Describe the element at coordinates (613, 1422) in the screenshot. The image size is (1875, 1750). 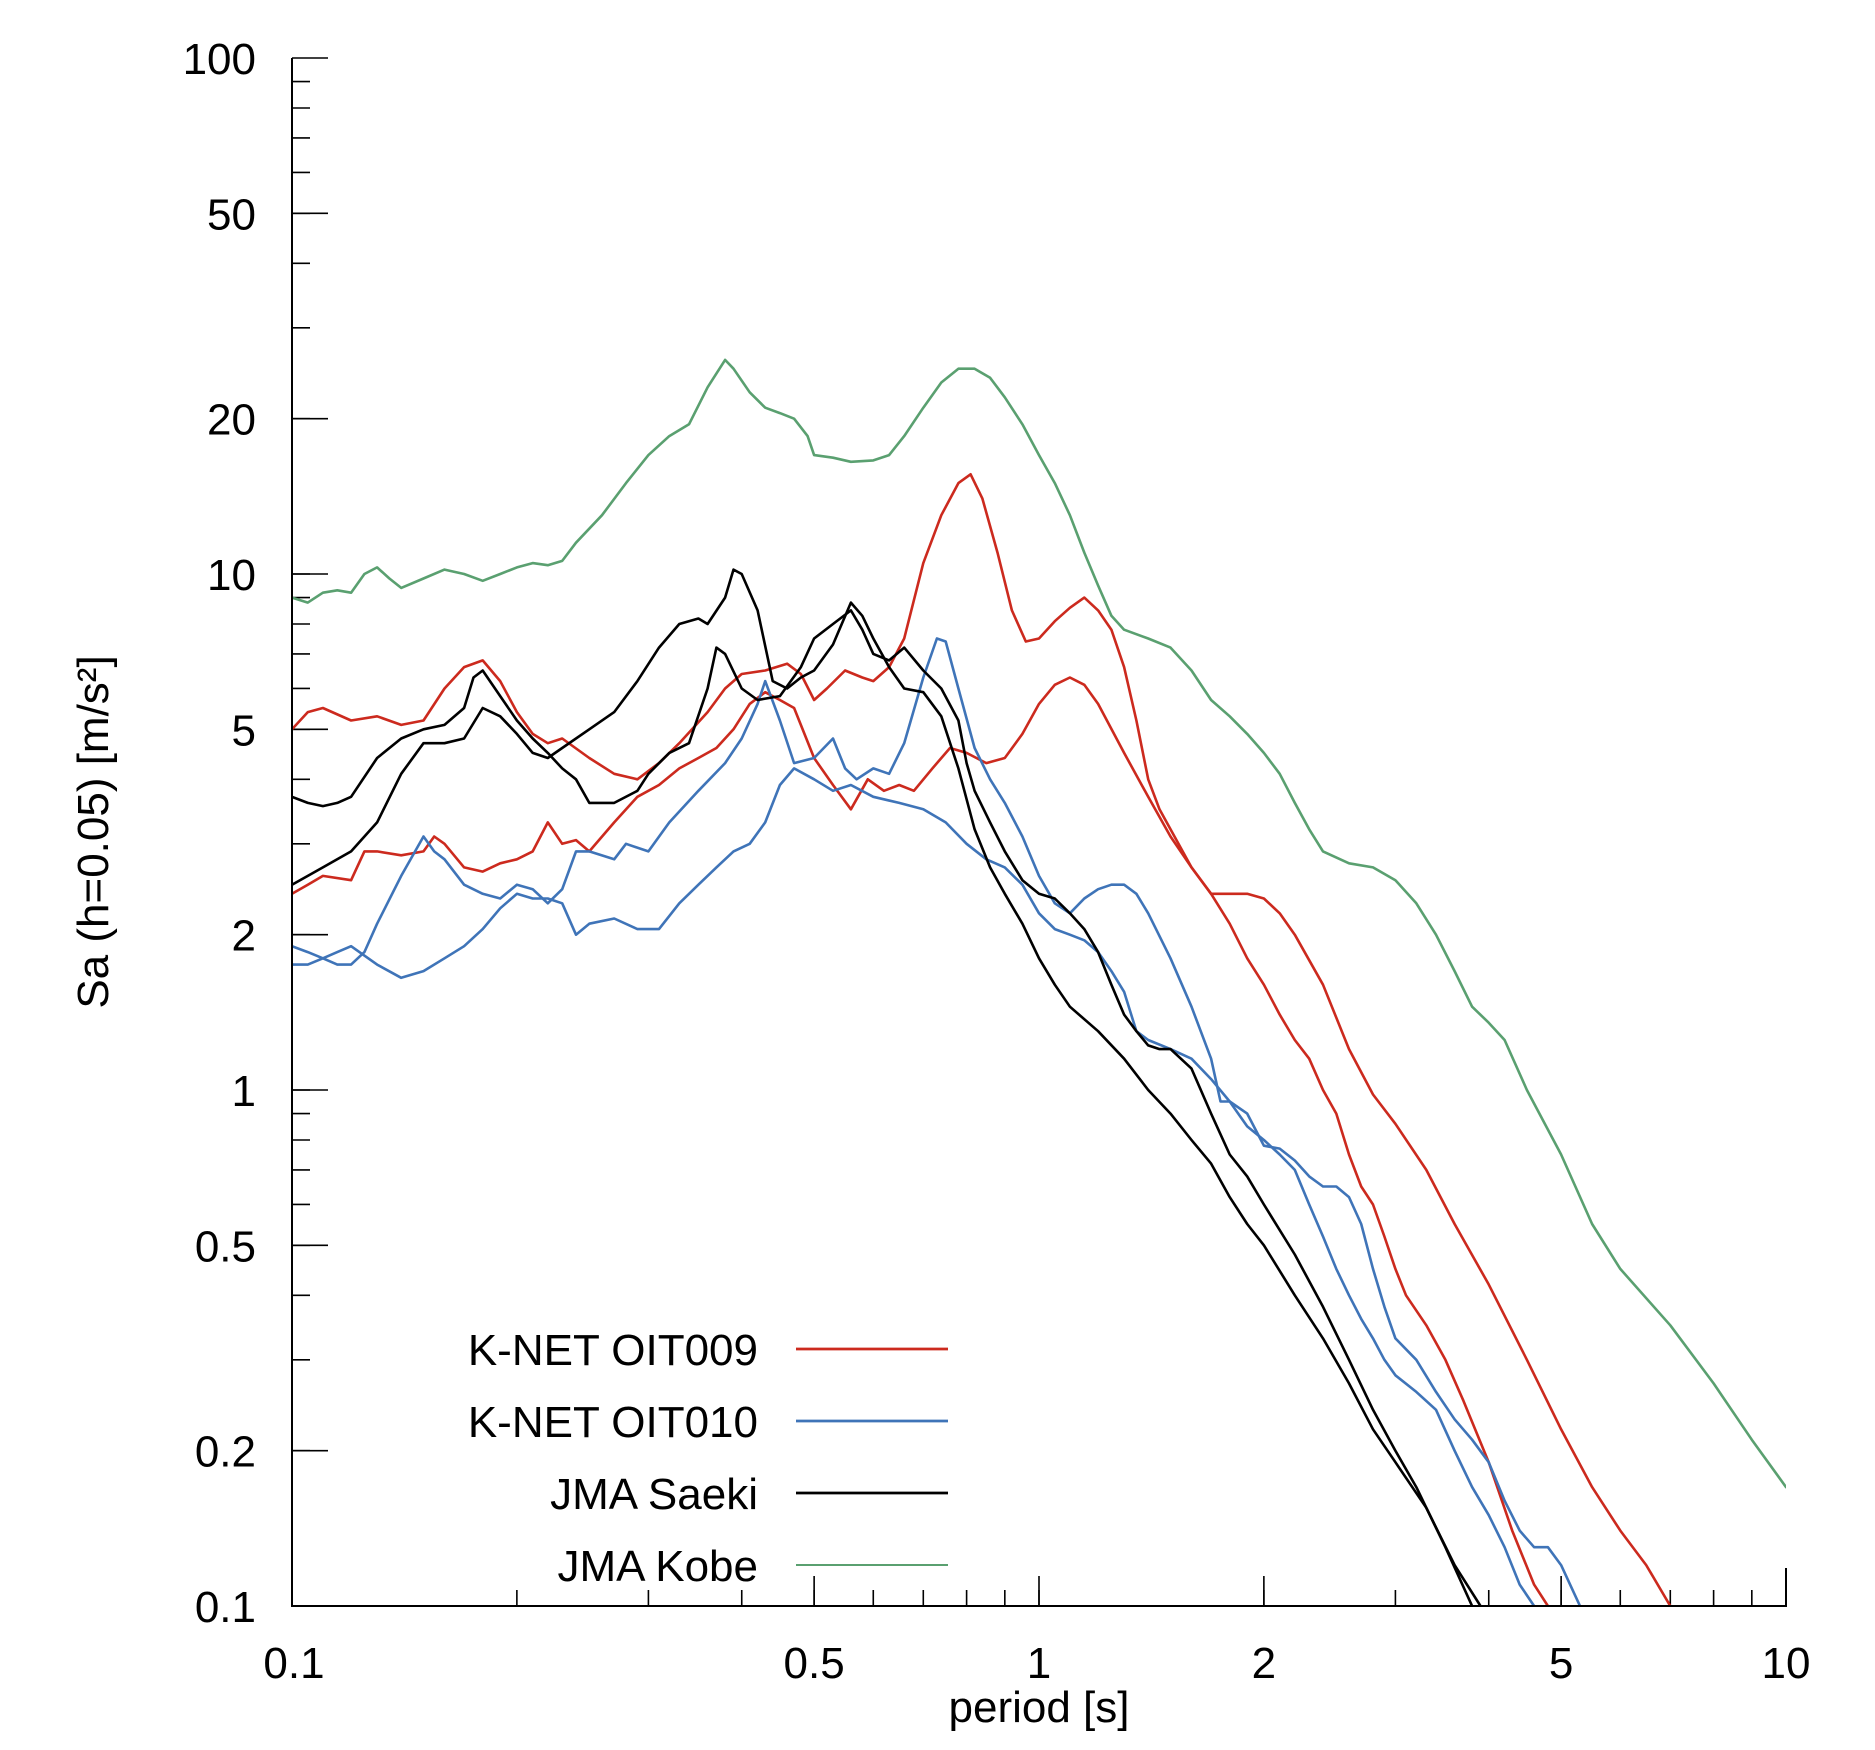
I see `legend-label: K-NET OIT010` at that location.